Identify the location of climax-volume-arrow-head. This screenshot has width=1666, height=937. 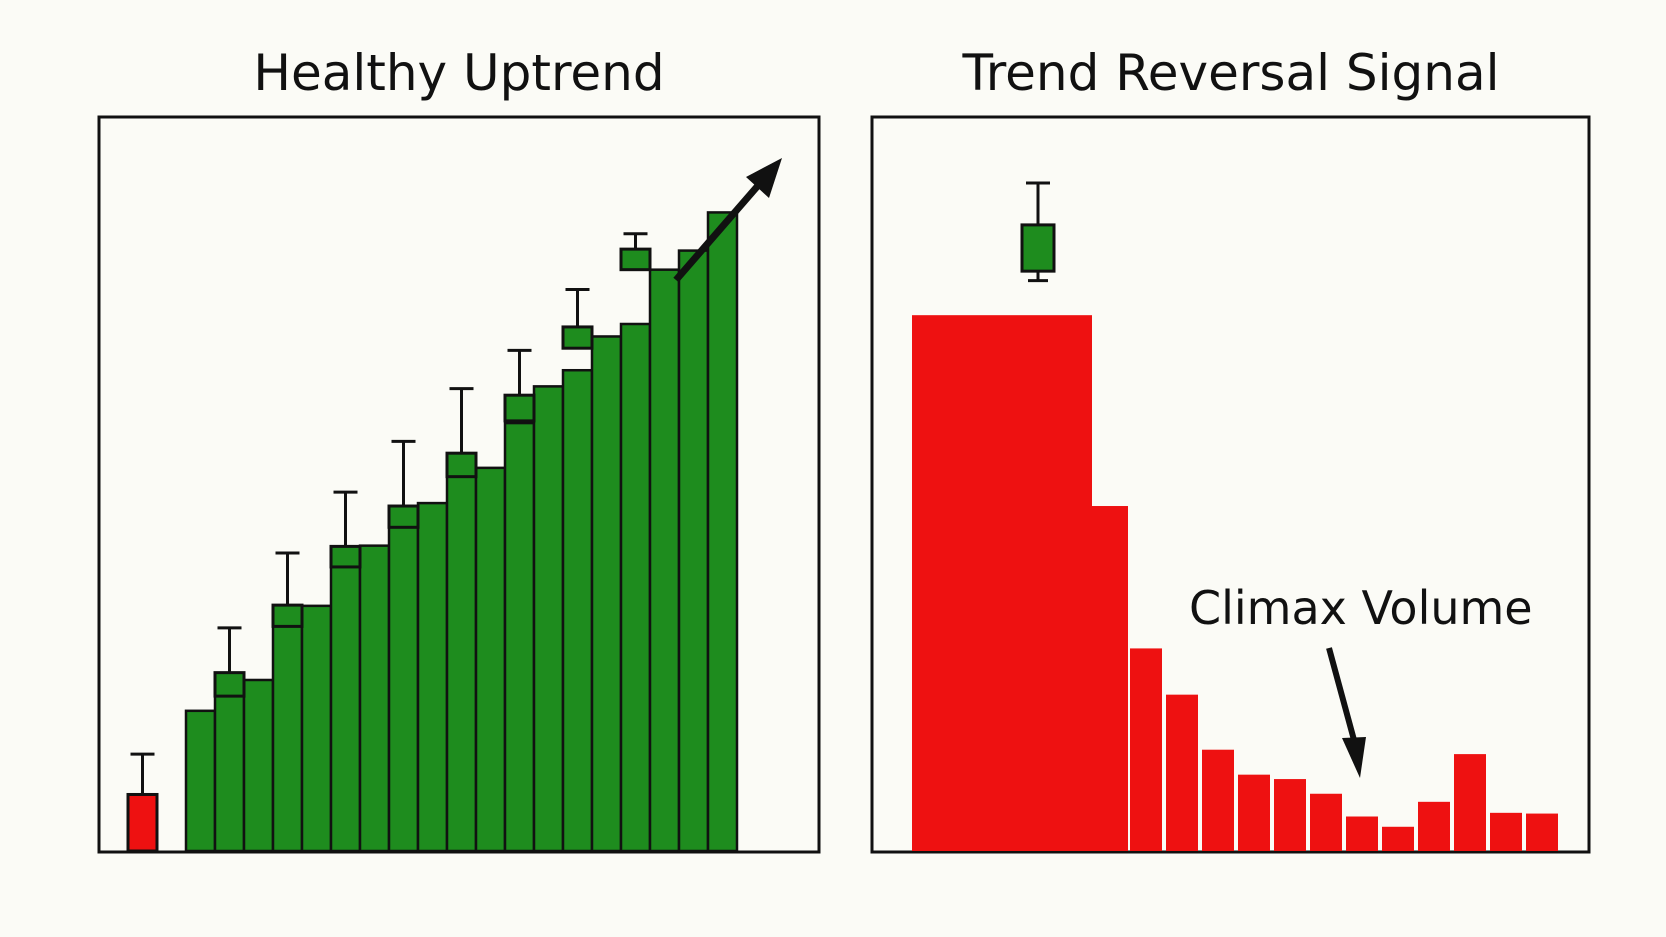
(1354, 757).